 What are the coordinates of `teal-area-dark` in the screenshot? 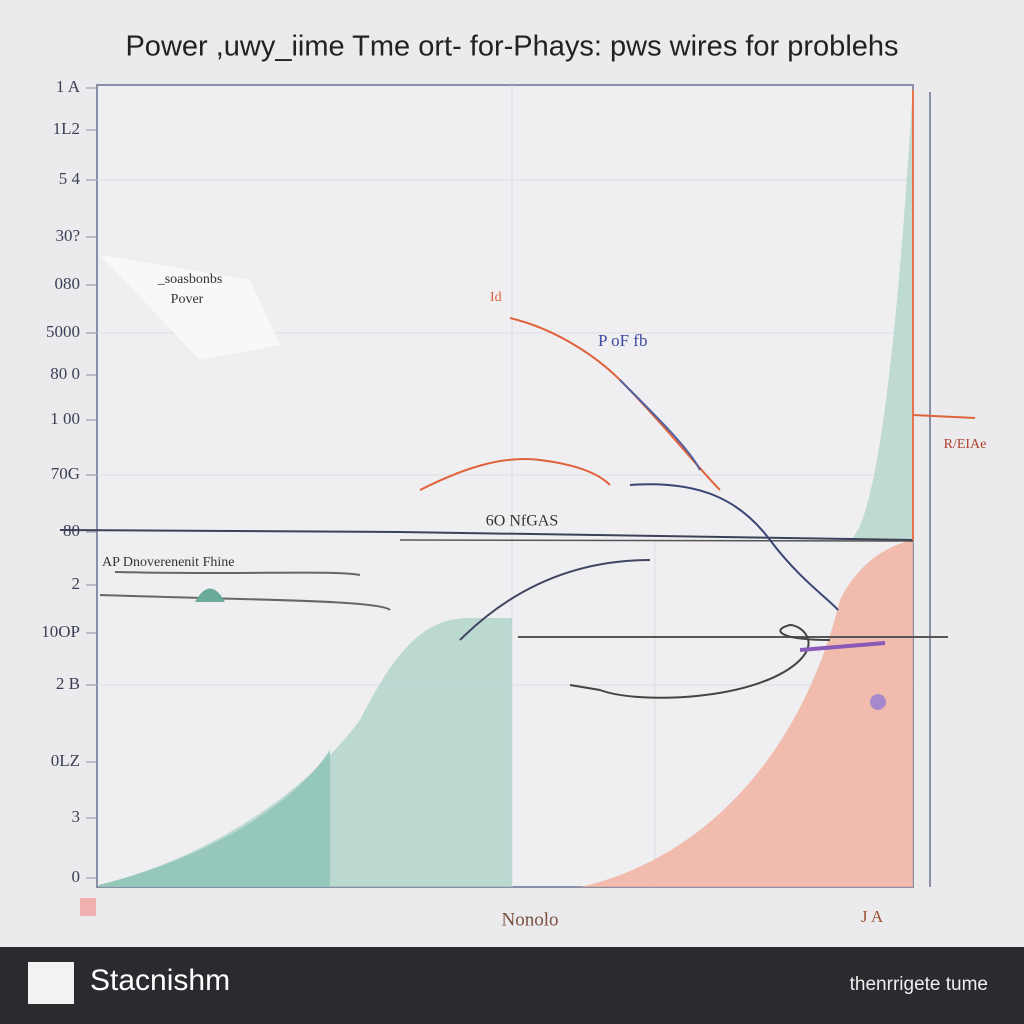 It's located at (214, 818).